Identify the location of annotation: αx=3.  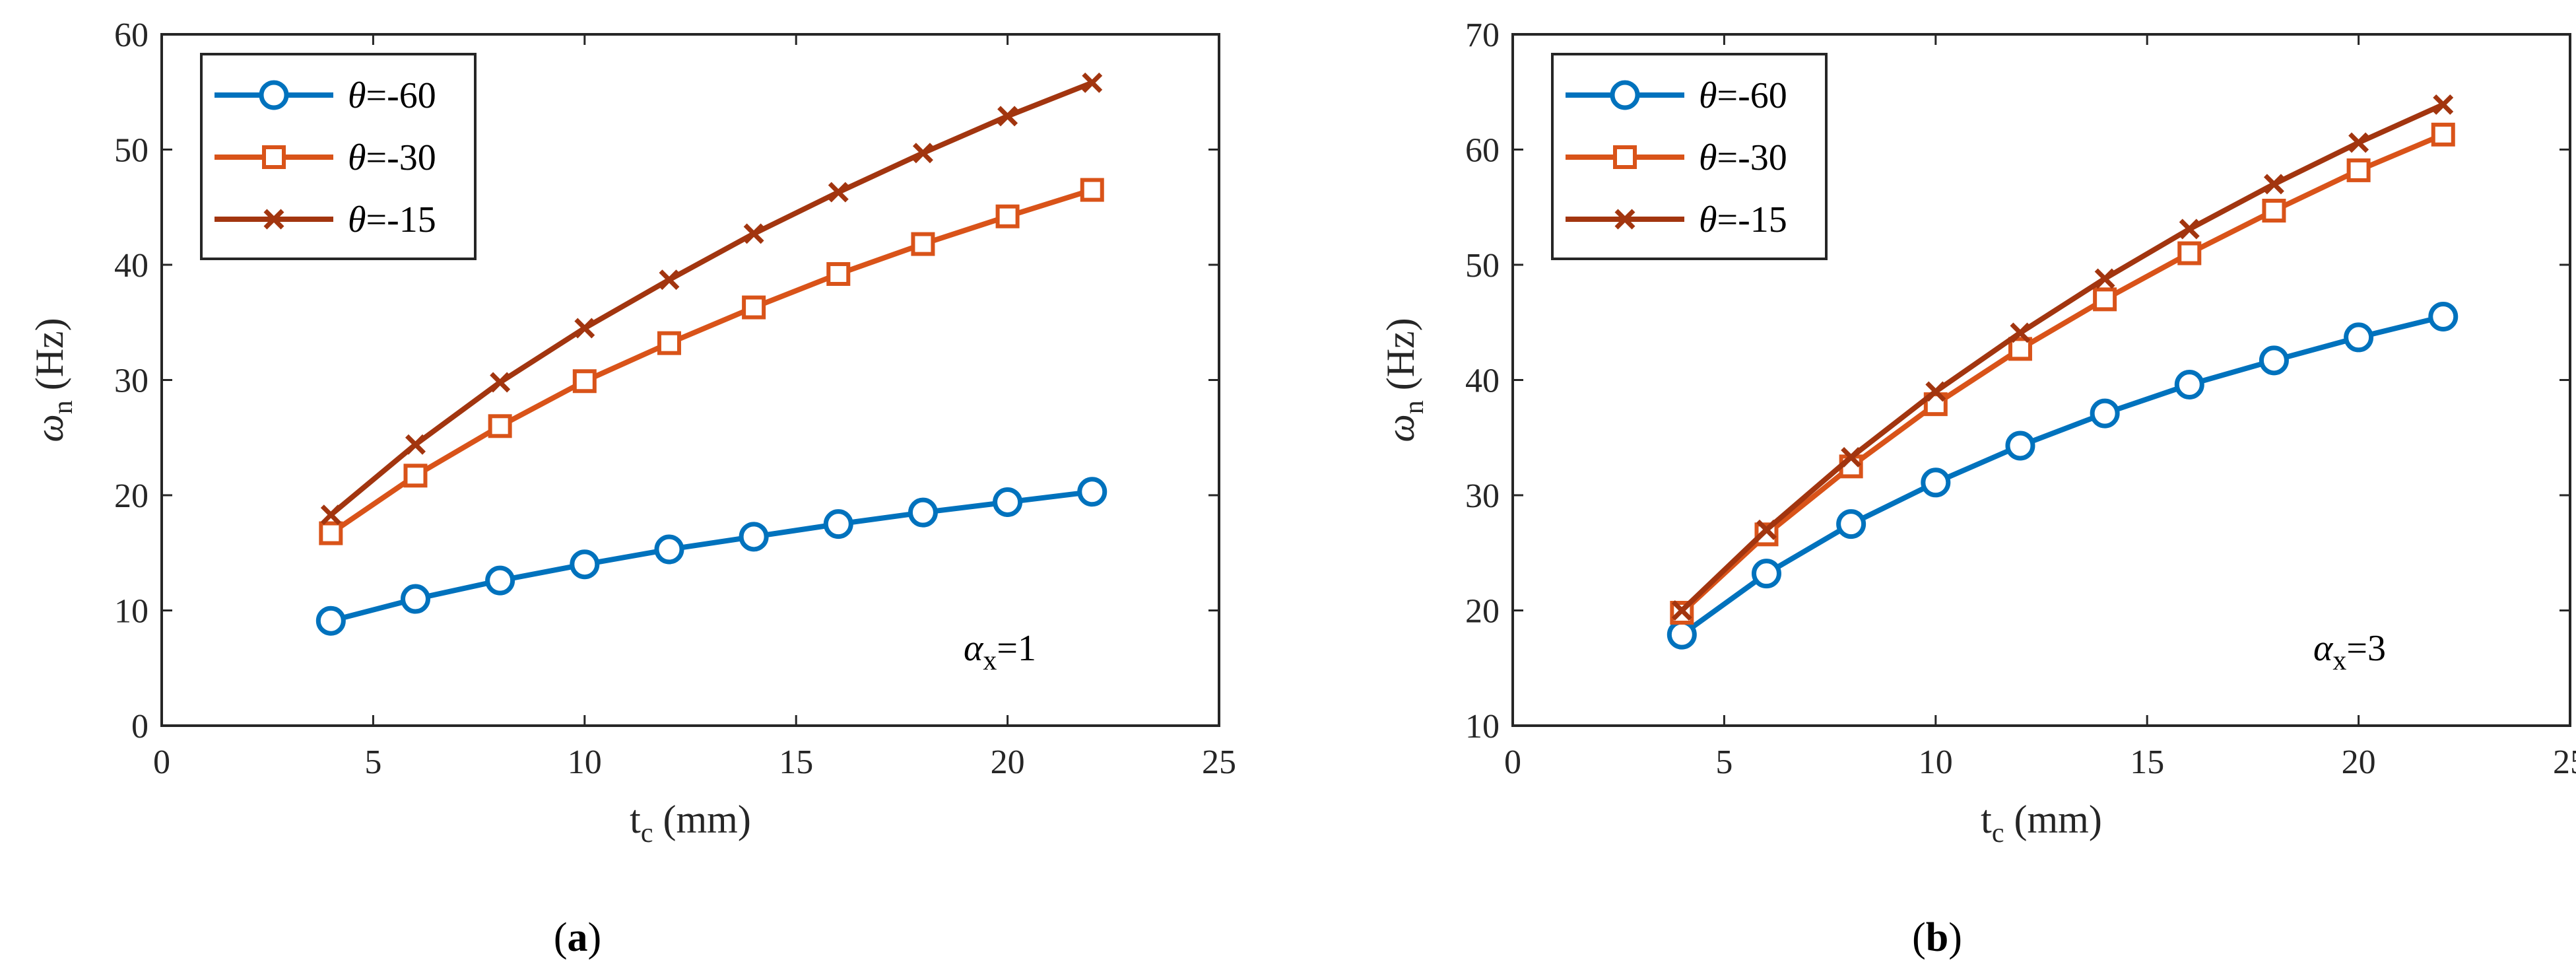
(2349, 652).